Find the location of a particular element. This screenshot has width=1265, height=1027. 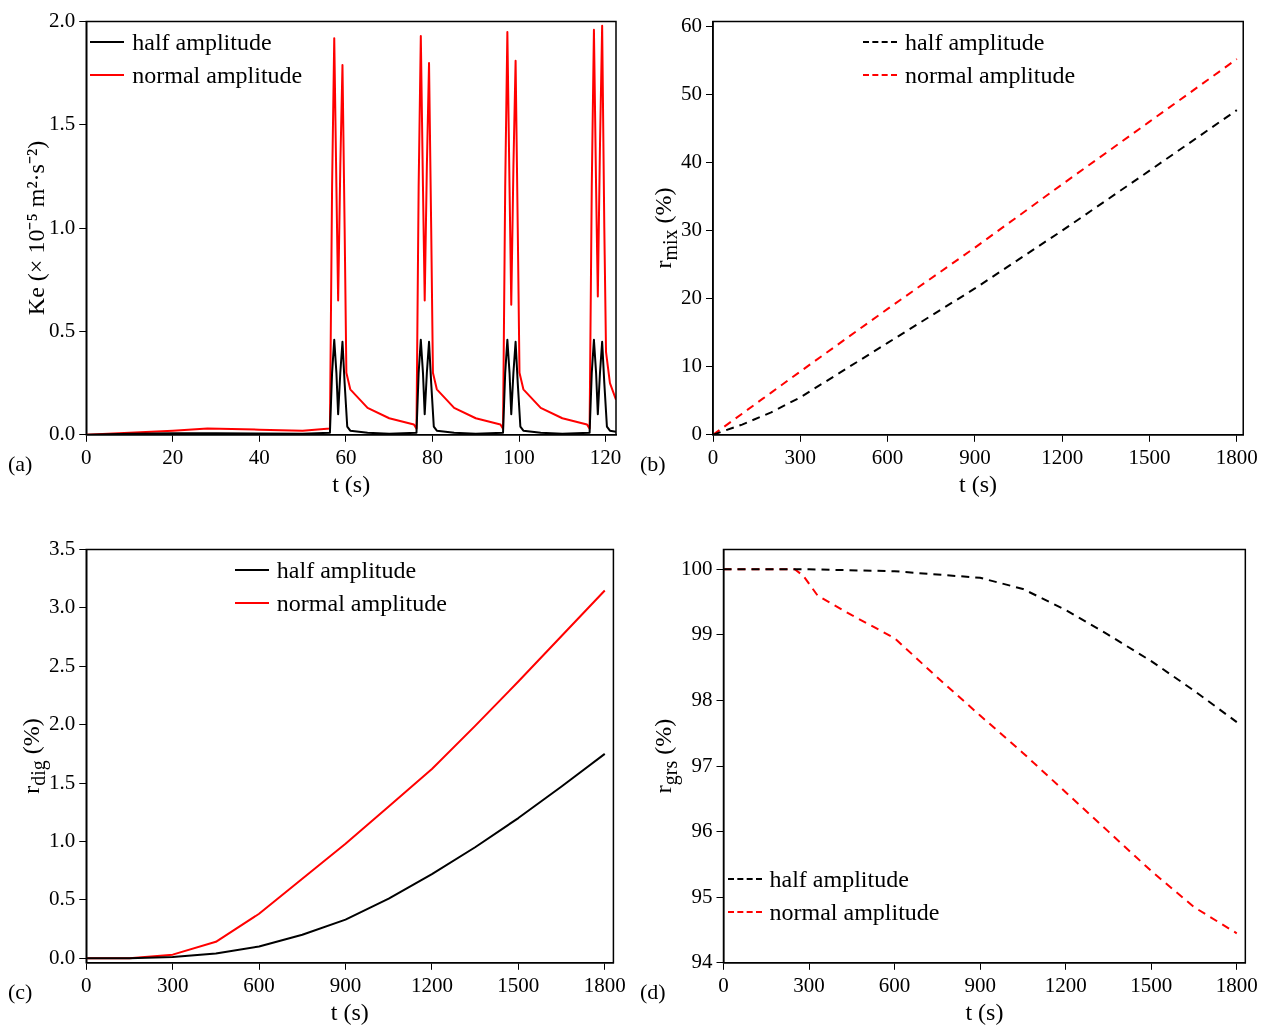

y-tick-label: 30 is located at coordinates (691, 229).